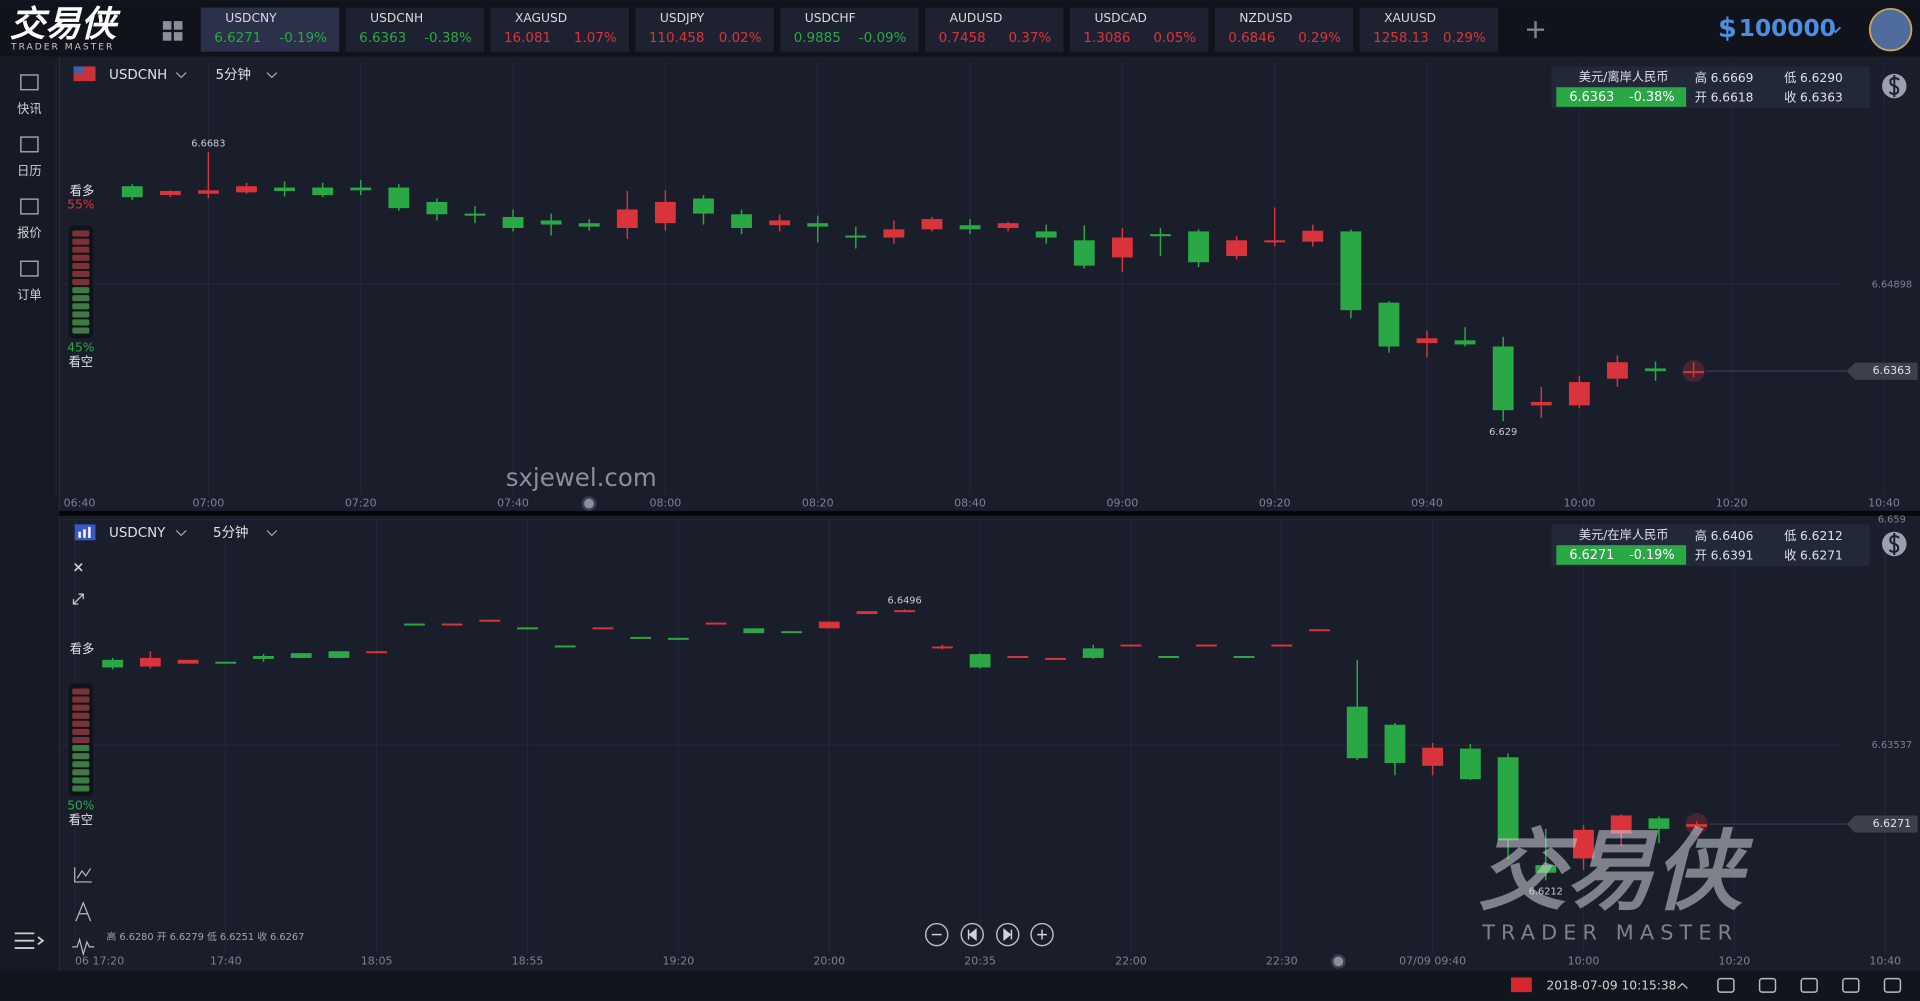  What do you see at coordinates (1521, 985) in the screenshot?
I see `footer-flag` at bounding box center [1521, 985].